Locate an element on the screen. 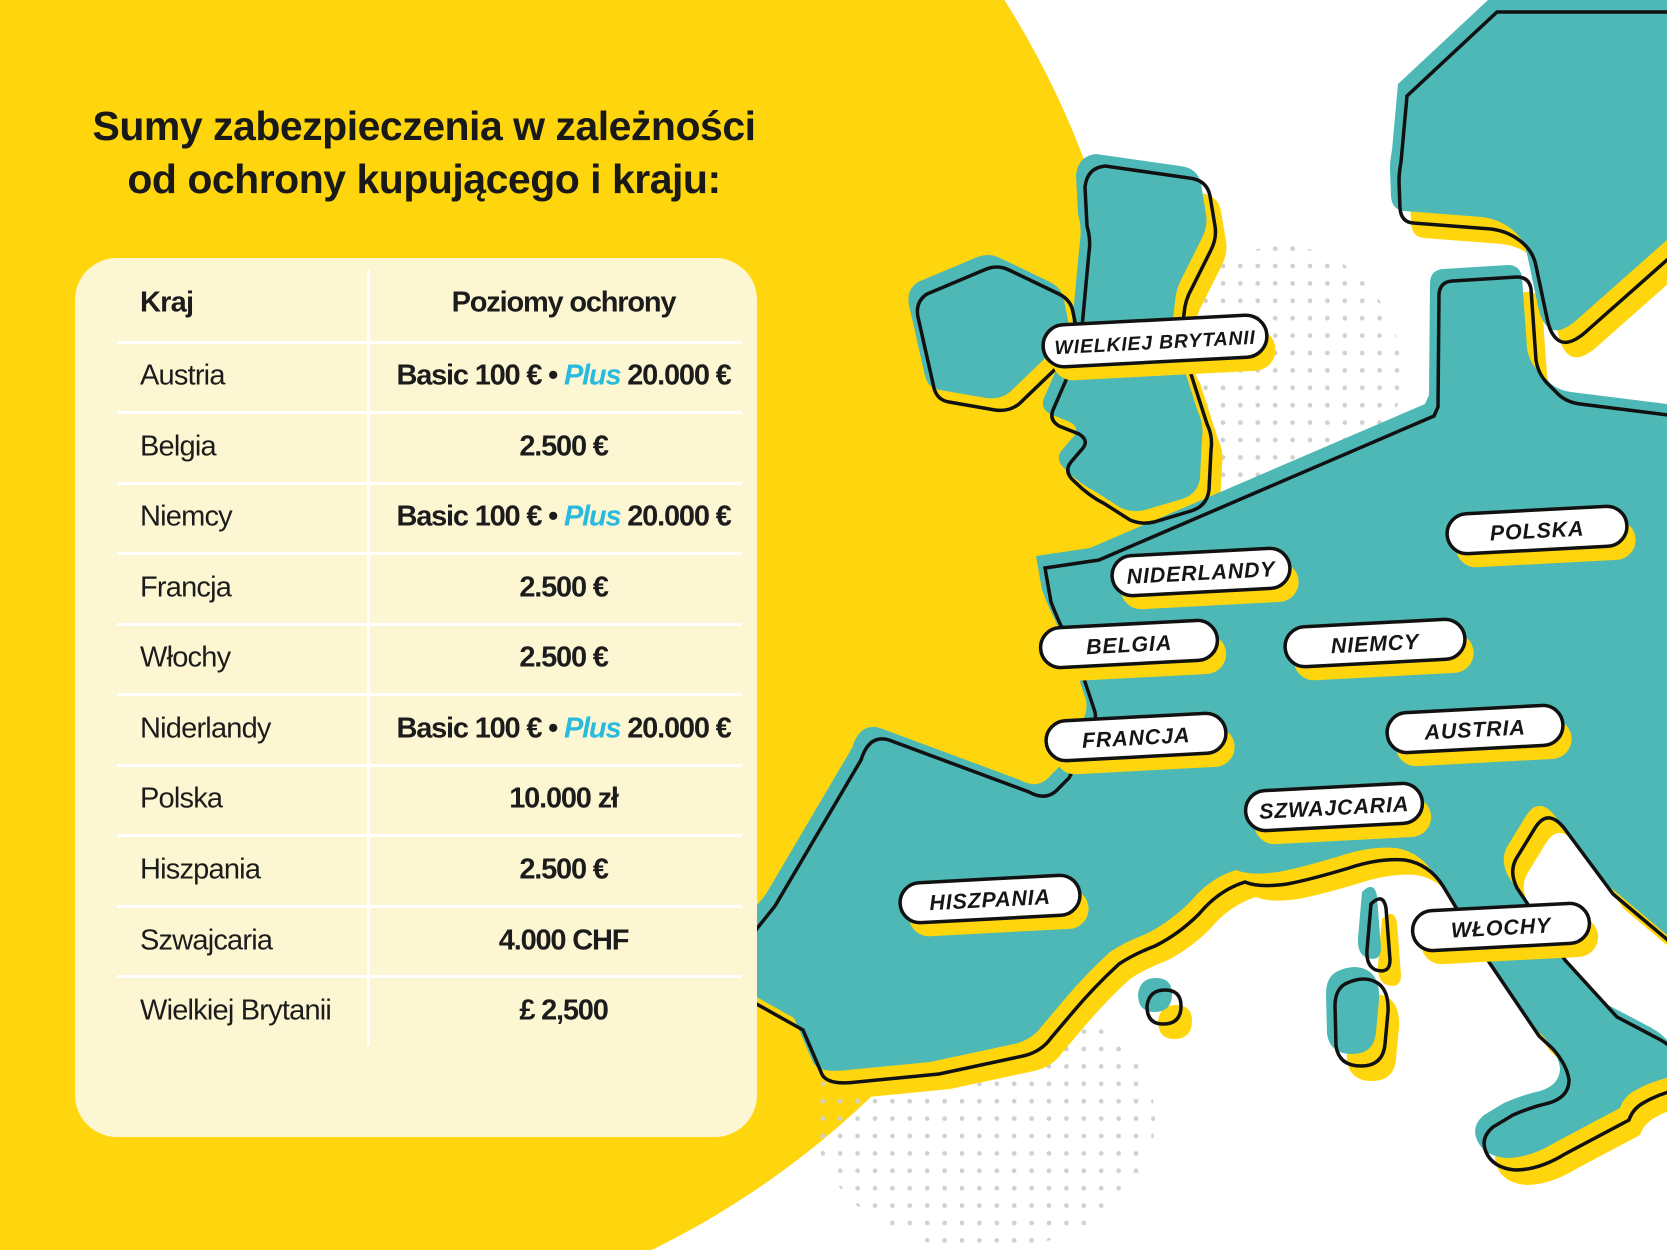 The height and width of the screenshot is (1250, 1667). svg-text: FRANCJA is located at coordinates (1135, 738).